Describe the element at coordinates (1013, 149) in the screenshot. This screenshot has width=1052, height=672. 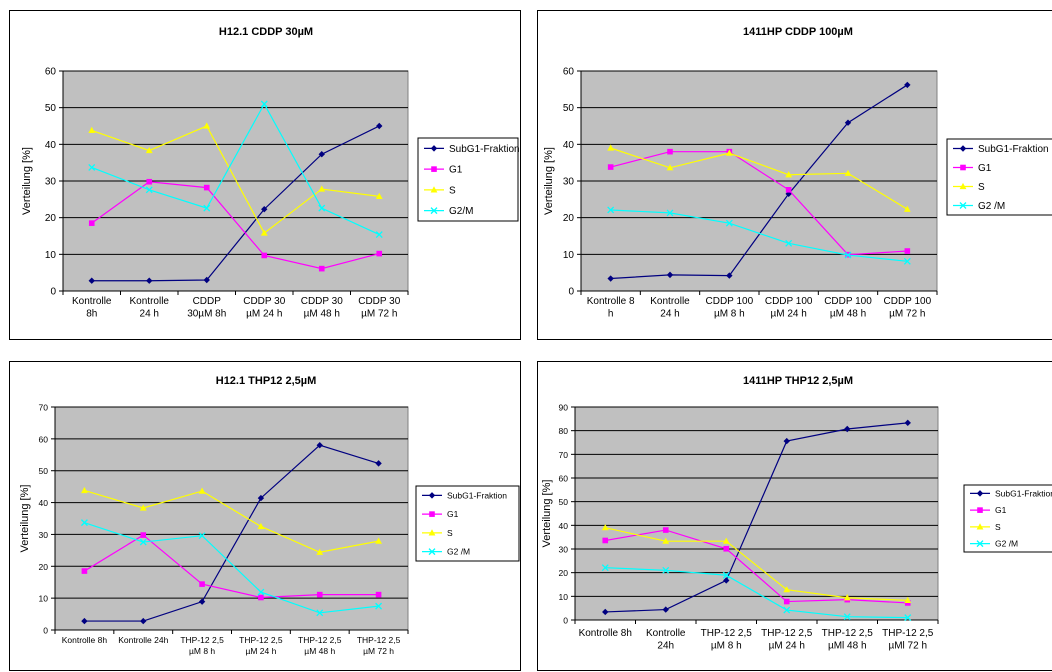
I see `legend-label: SubG1-Fraktion` at that location.